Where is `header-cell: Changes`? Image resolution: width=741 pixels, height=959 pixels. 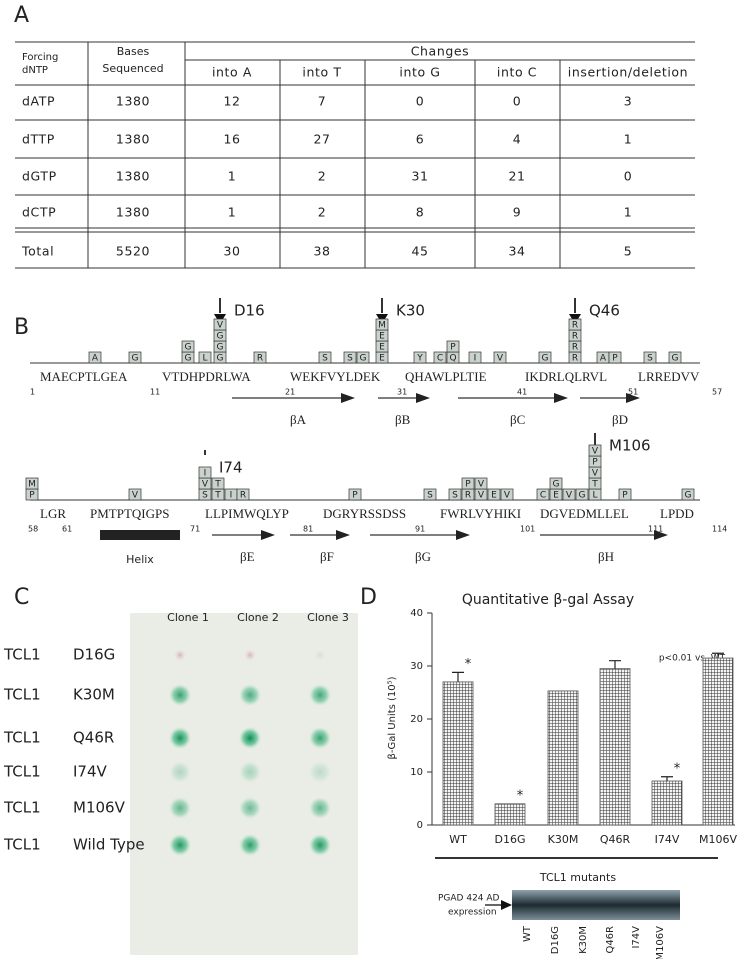
header-cell: Changes is located at coordinates (440, 51).